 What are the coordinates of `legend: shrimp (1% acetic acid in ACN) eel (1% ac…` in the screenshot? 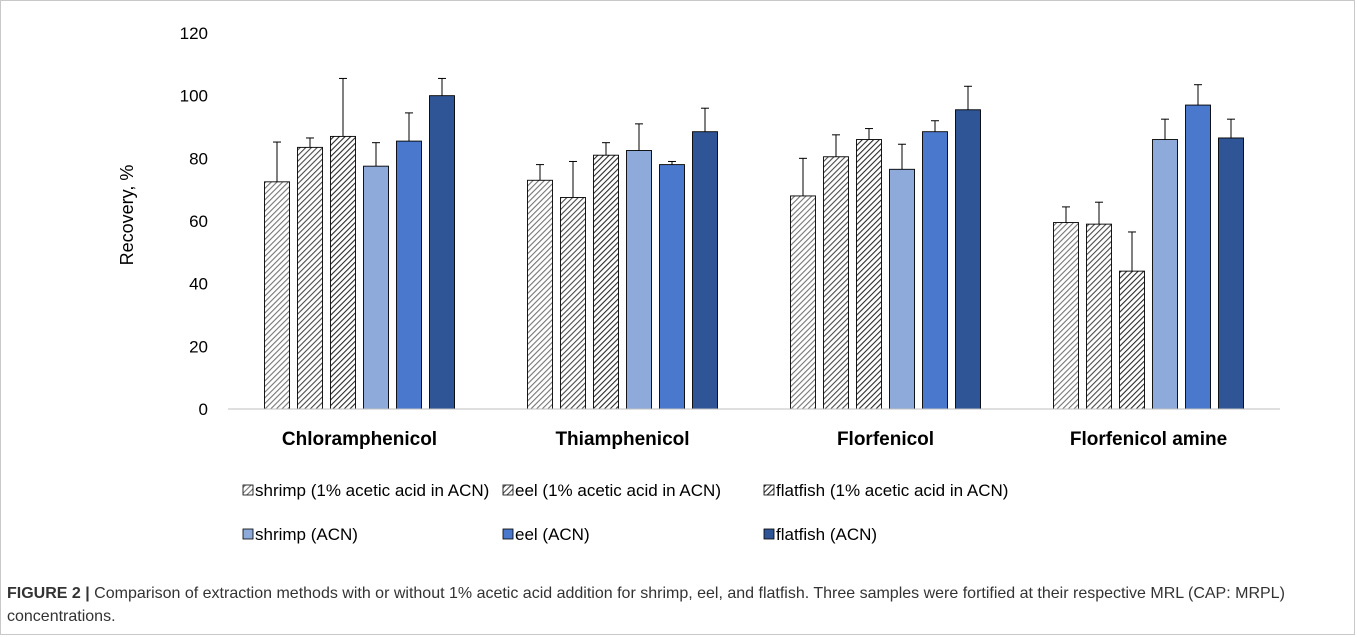 It's located at (625, 512).